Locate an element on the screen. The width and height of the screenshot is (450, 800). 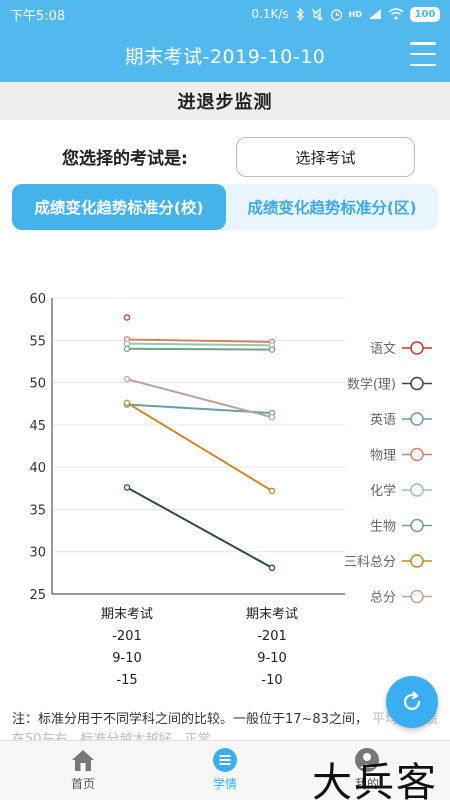
refresh-icon is located at coordinates (412, 701).